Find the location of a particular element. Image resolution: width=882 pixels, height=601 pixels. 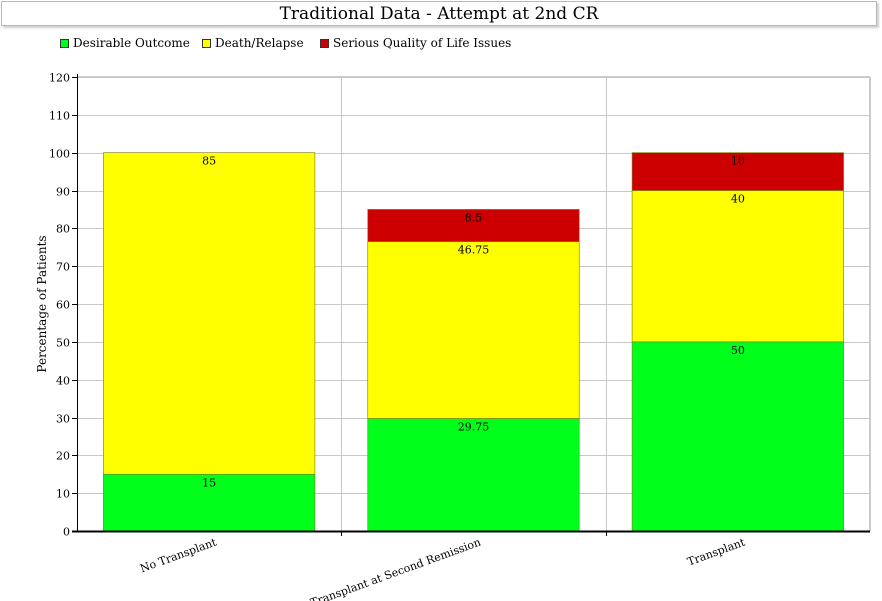

bar-value-label: 85 is located at coordinates (209, 161).